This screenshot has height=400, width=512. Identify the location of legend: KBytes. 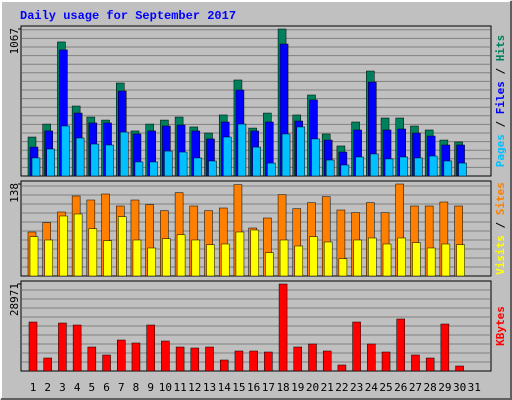
(500, 326).